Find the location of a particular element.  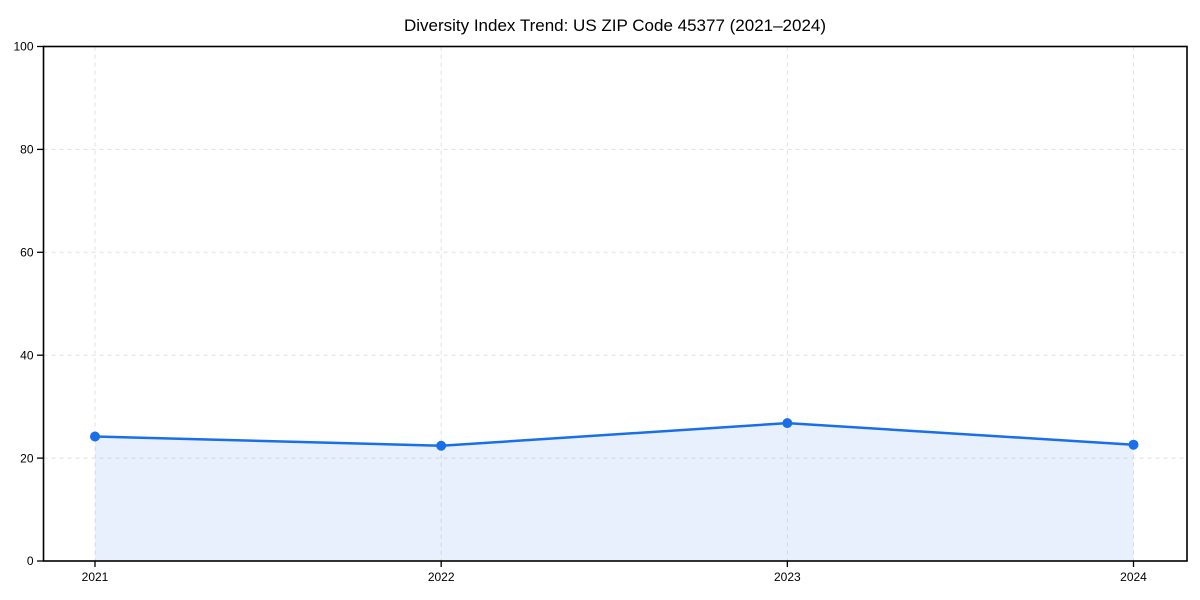

y-tick-label: 20 is located at coordinates (27, 458).